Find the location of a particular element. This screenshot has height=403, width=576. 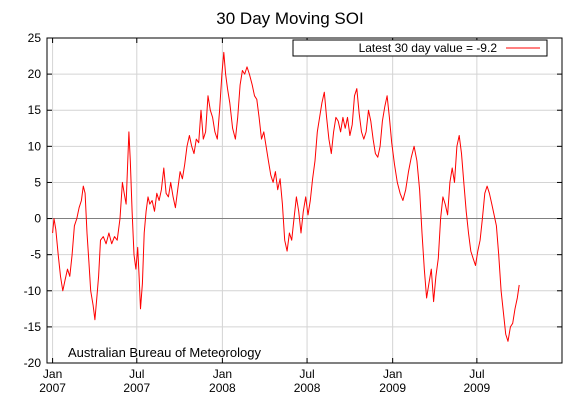

legend-box is located at coordinates (420, 48).